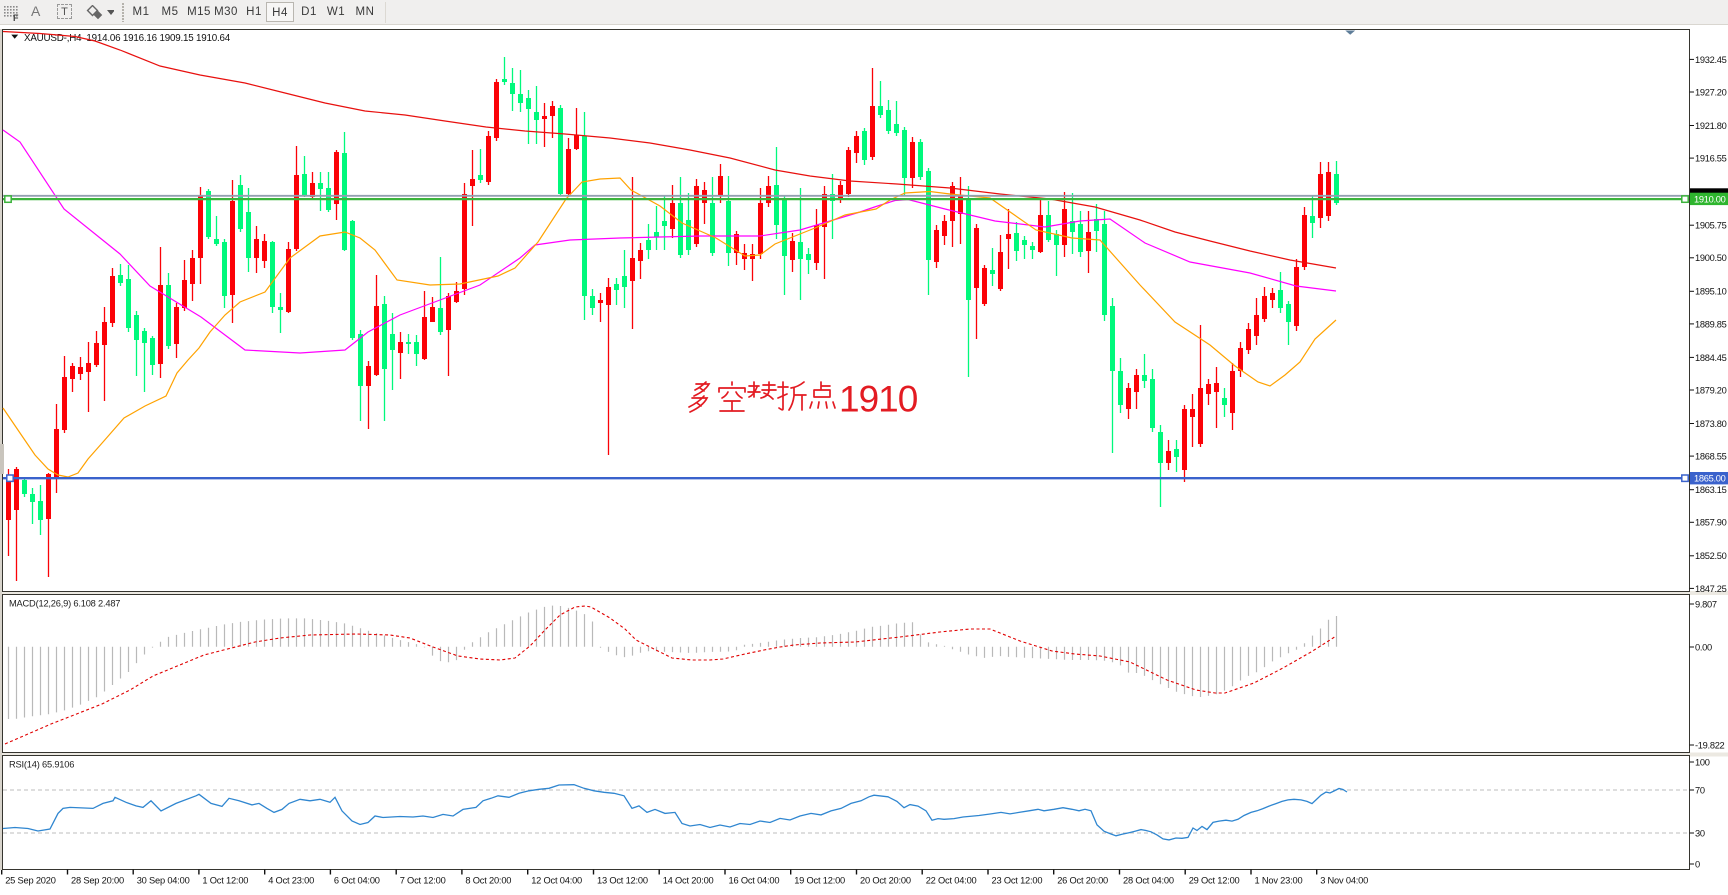 The image size is (1728, 895). I want to click on svg-text: 12 Oct 04:00, so click(556, 881).